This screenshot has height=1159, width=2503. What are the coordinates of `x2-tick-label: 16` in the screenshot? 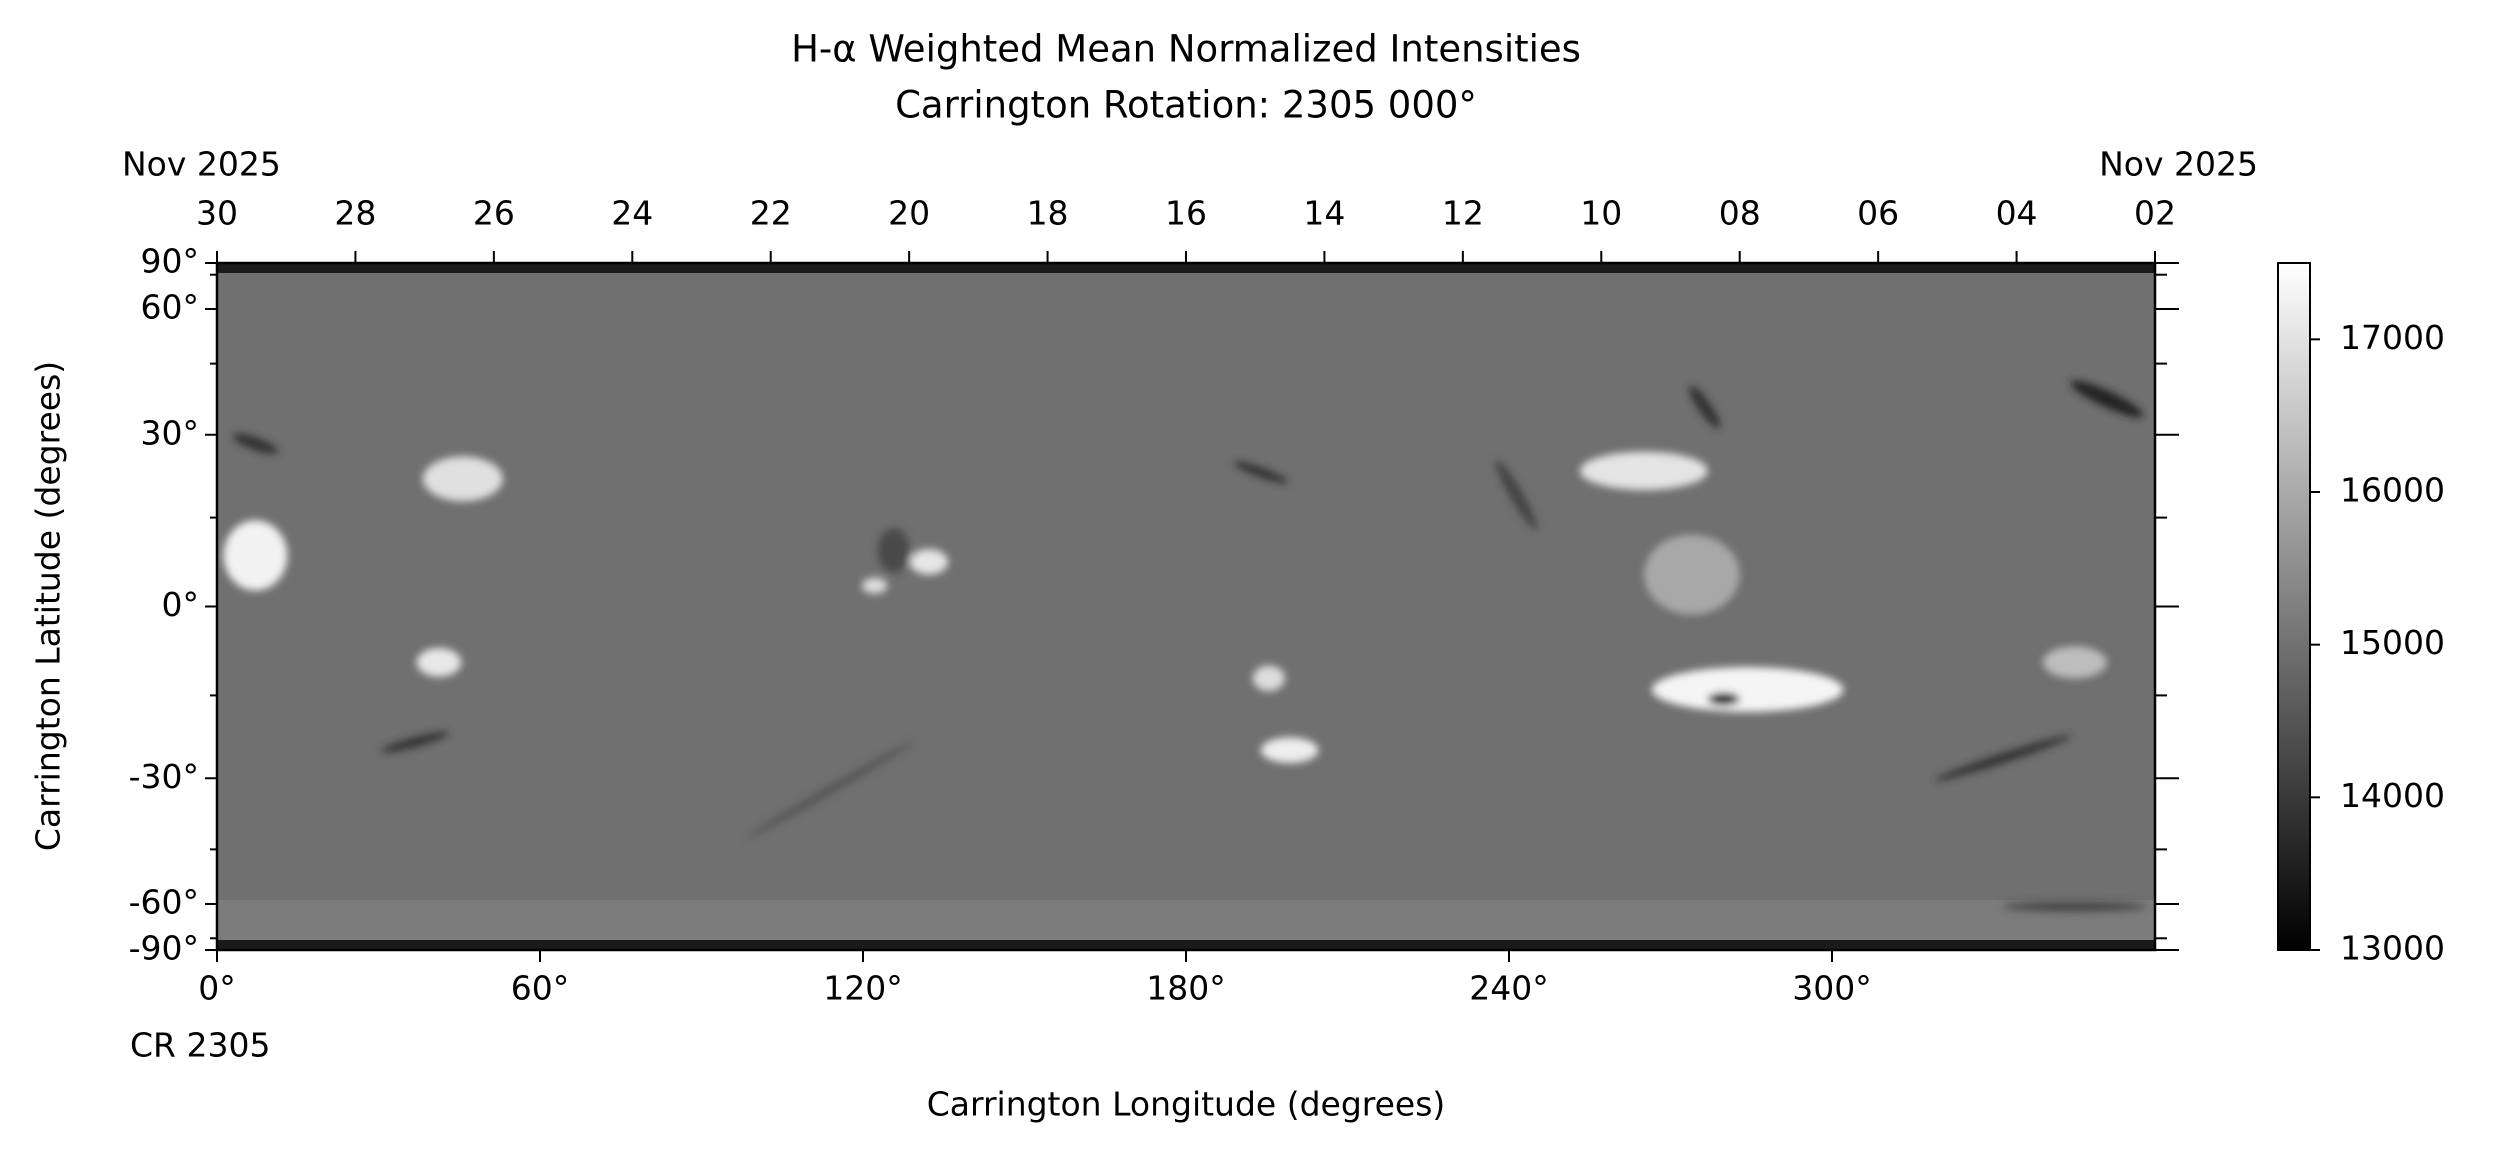 It's located at (1186, 213).